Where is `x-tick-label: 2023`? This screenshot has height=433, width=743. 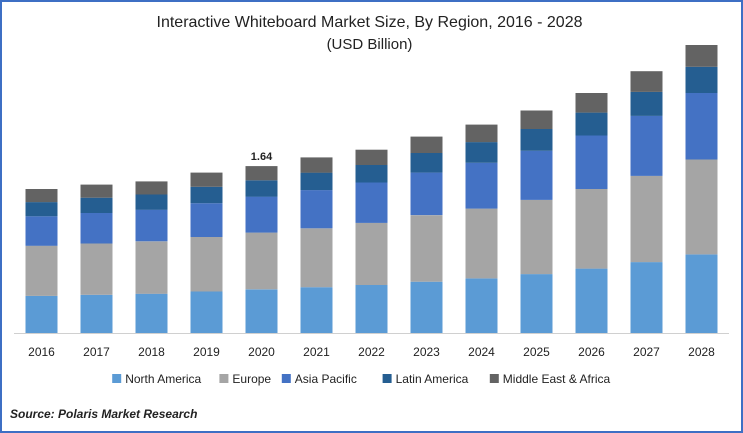
x-tick-label: 2023 is located at coordinates (426, 352).